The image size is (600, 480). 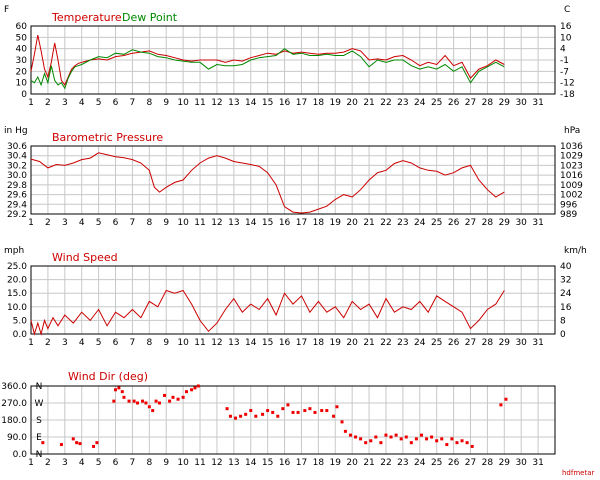 I want to click on x-tick-label: 23, so click(x=402, y=223).